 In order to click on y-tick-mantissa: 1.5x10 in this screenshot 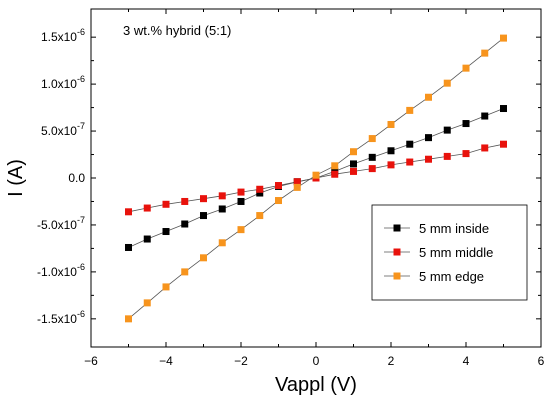, I will do `click(59, 37)`.